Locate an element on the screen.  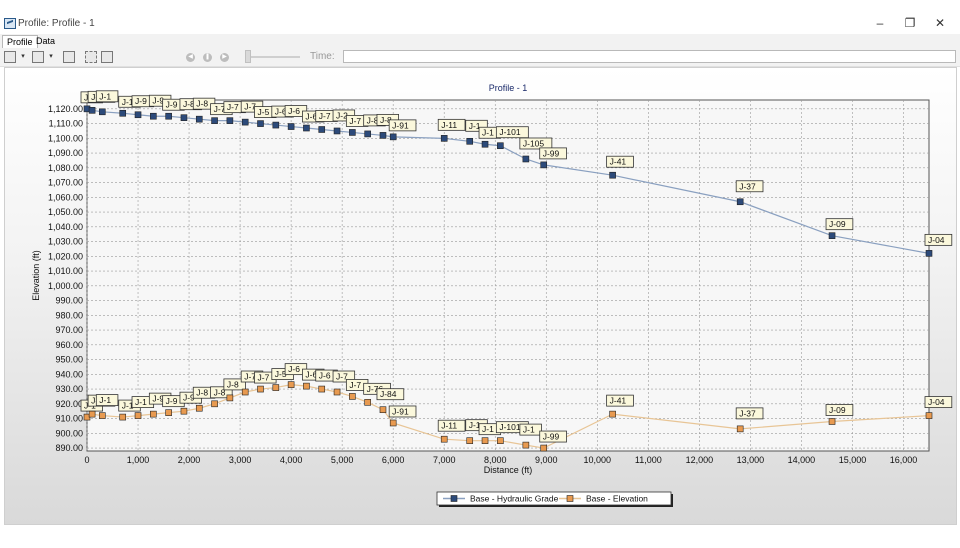
restore-button: ❐ is located at coordinates (910, 23).